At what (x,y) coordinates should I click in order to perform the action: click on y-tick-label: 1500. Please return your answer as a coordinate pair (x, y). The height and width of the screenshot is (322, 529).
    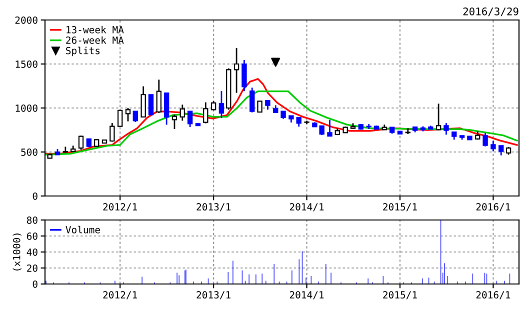
    Looking at the image, I should click on (27, 64).